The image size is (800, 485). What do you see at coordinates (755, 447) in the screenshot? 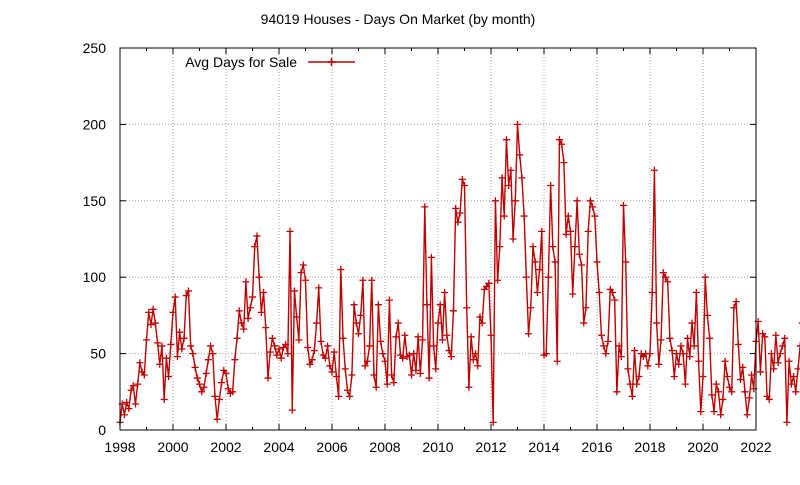
I see `x-tick-label: 2022` at bounding box center [755, 447].